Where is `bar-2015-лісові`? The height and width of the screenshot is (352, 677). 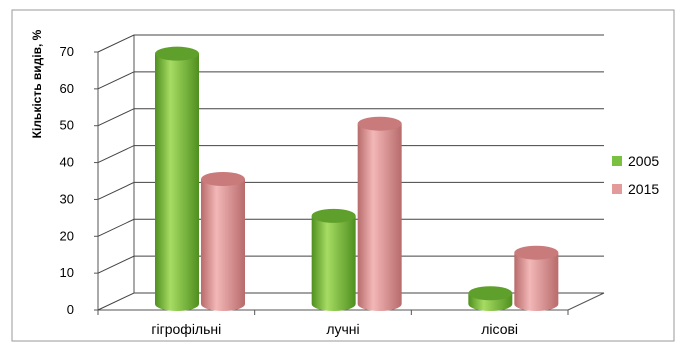
bar-2015-лісові is located at coordinates (536, 278).